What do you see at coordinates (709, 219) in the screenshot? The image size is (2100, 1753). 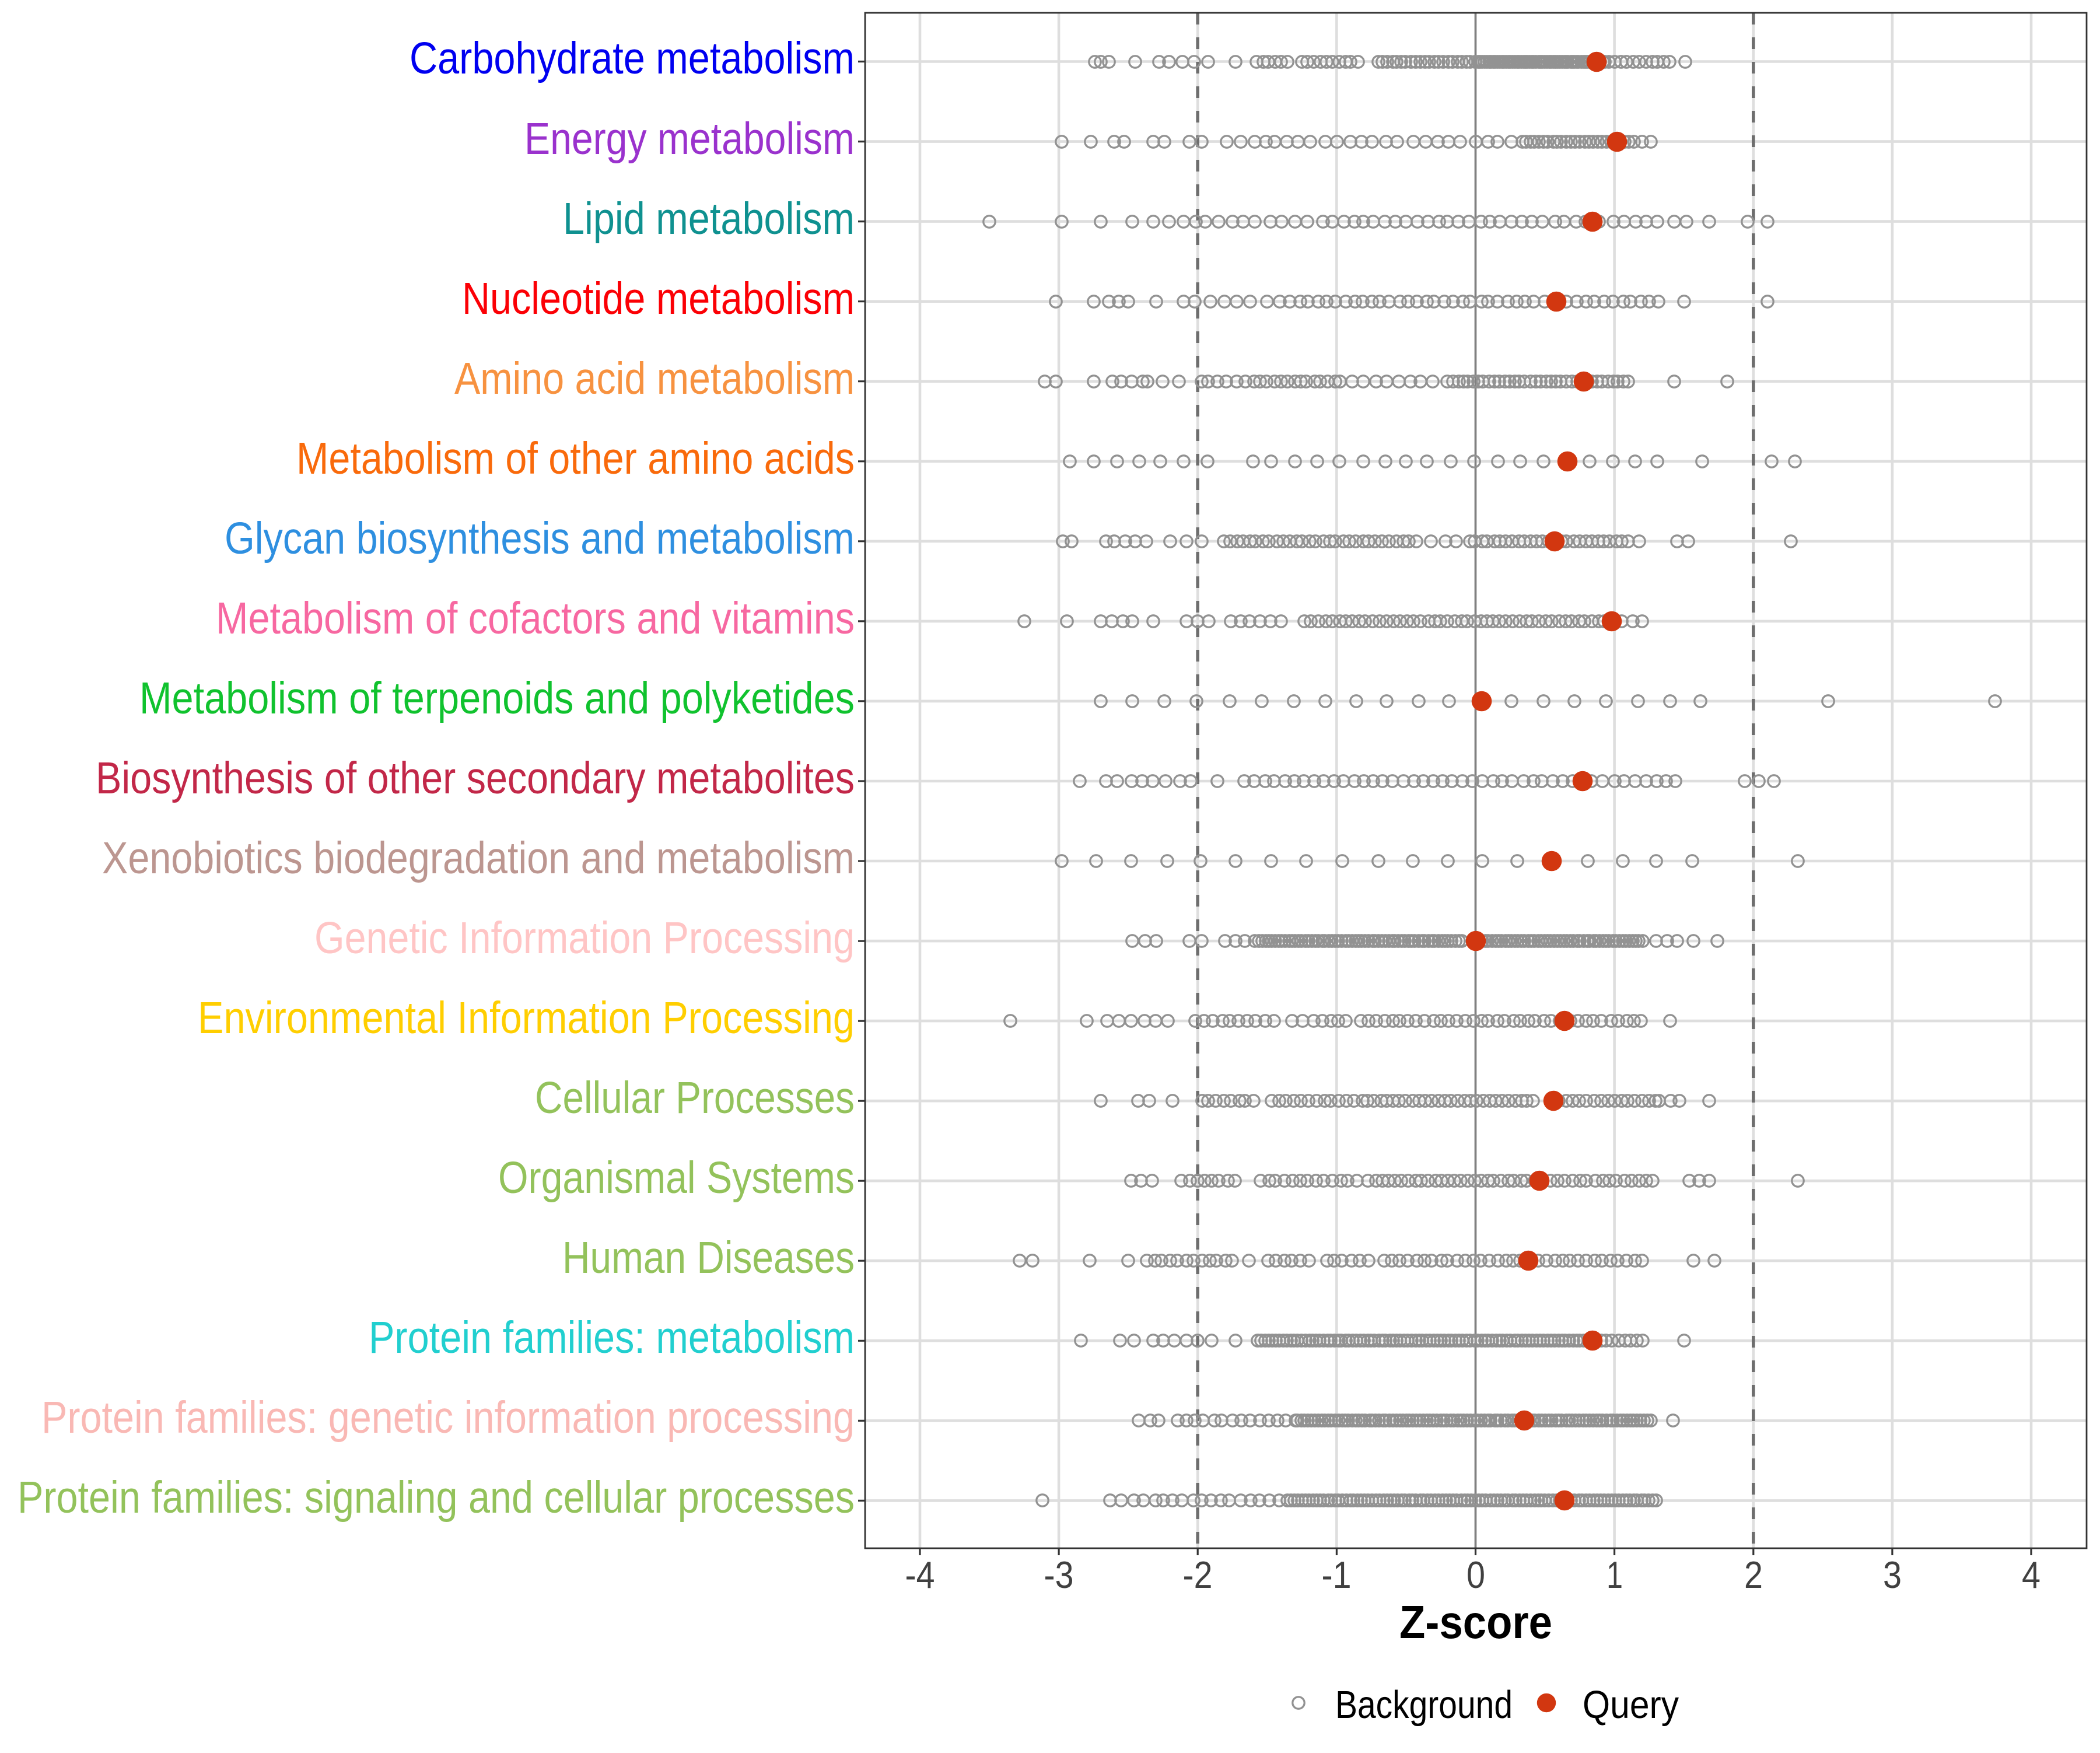 I see `svg-text: Lipid metabolism` at bounding box center [709, 219].